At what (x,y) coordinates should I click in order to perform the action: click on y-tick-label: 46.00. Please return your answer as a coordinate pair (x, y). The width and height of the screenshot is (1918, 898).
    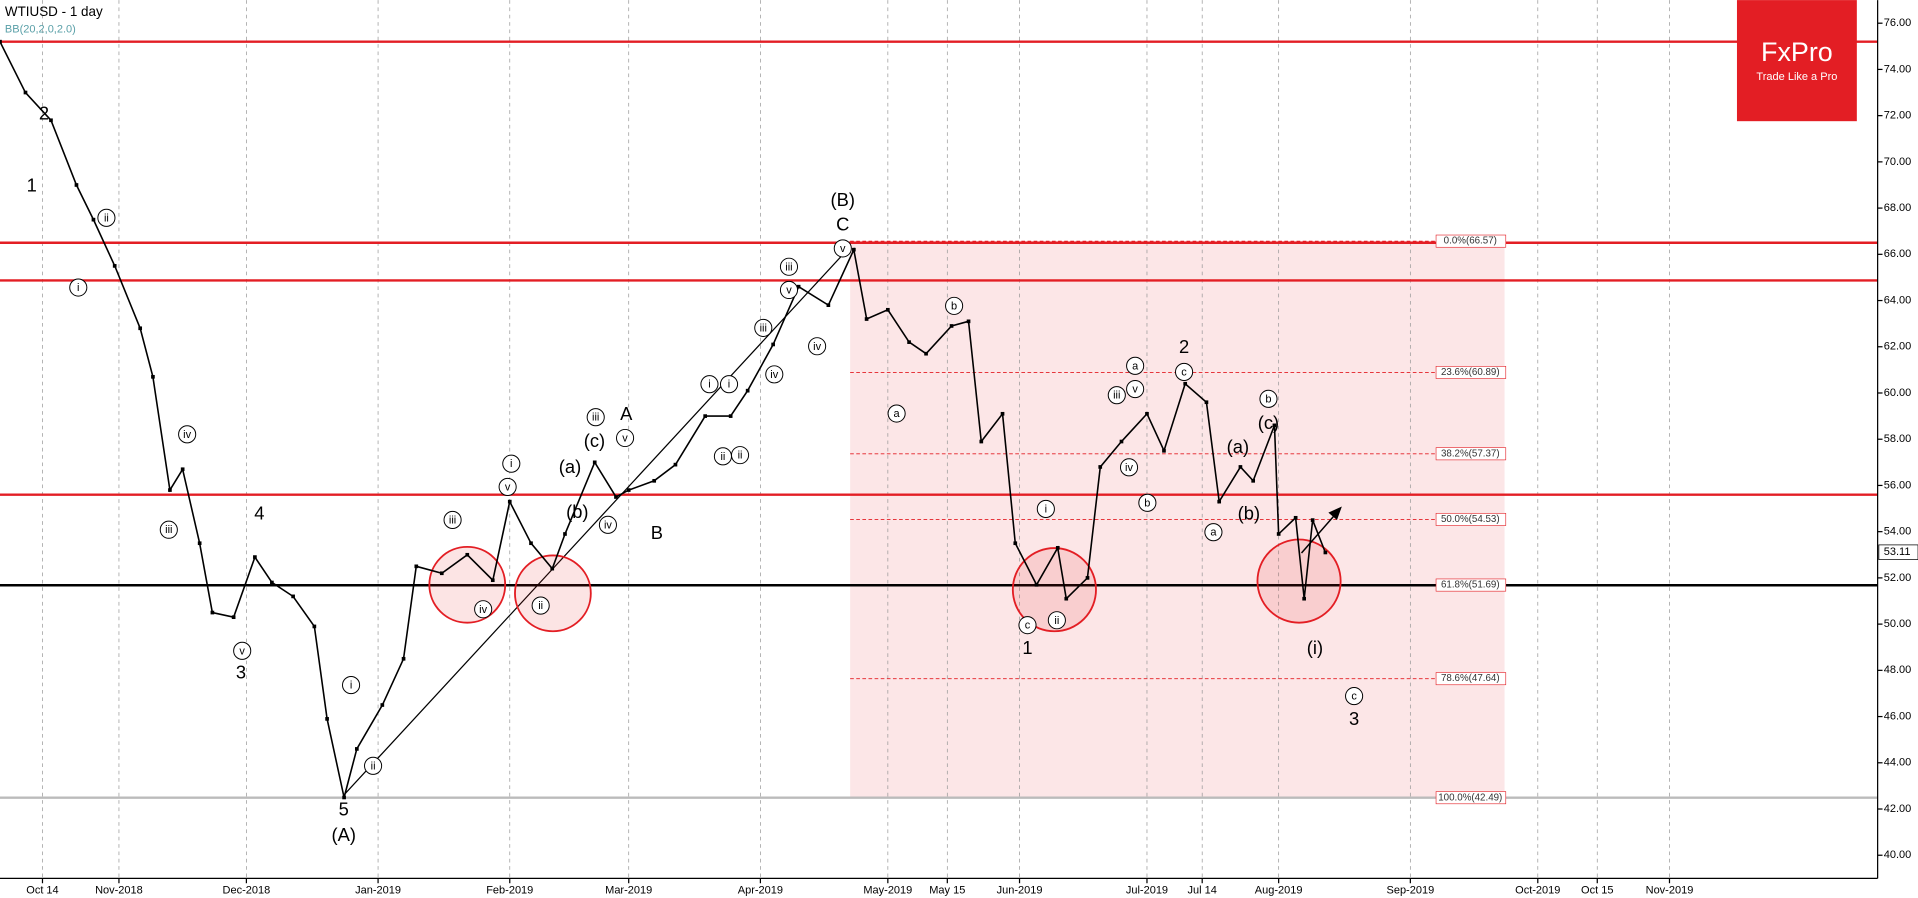
    Looking at the image, I should click on (1898, 716).